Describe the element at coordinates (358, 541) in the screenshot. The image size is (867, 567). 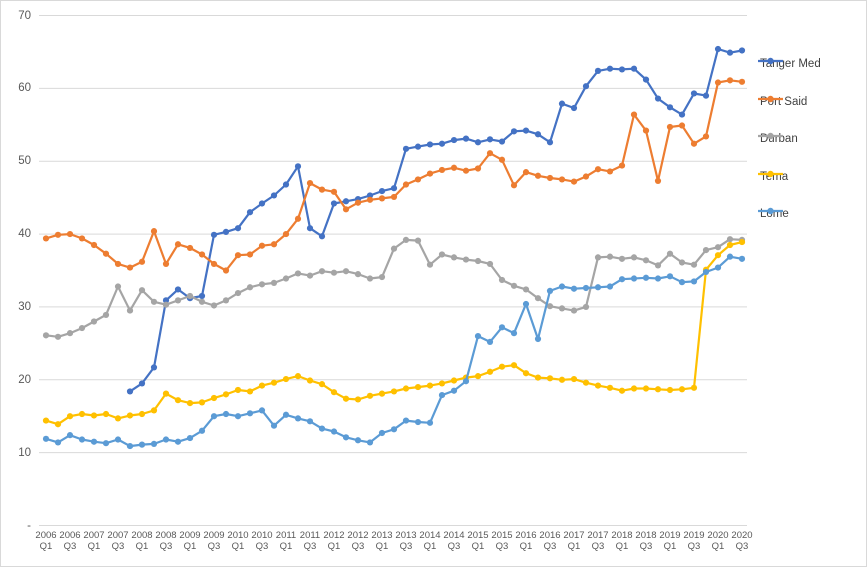
I see `x-axis-tick: 2012 Q3` at that location.